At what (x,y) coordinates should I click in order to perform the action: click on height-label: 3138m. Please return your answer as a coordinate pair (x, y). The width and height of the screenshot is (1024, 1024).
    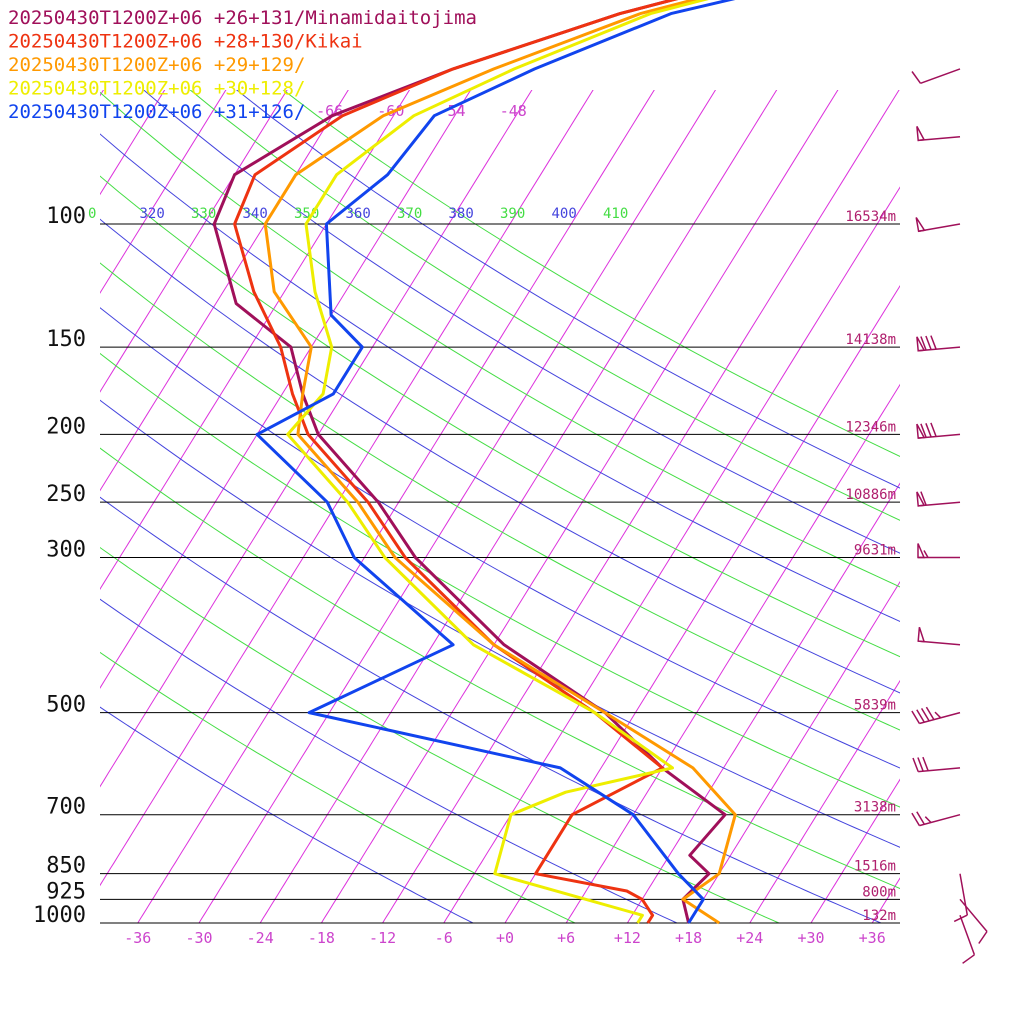
    Looking at the image, I should click on (875, 808).